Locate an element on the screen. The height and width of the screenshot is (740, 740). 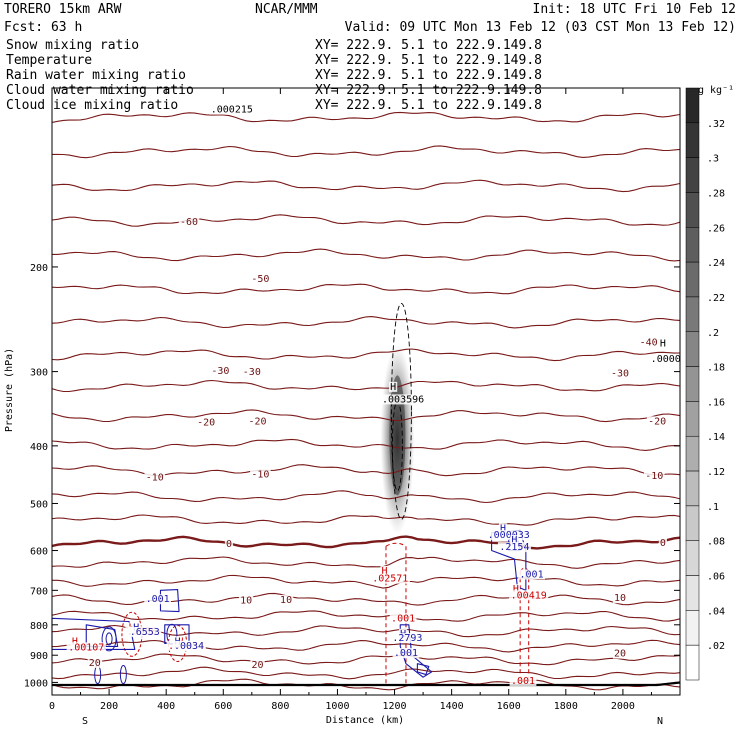
x-tick-label: 600 is located at coordinates (223, 706).